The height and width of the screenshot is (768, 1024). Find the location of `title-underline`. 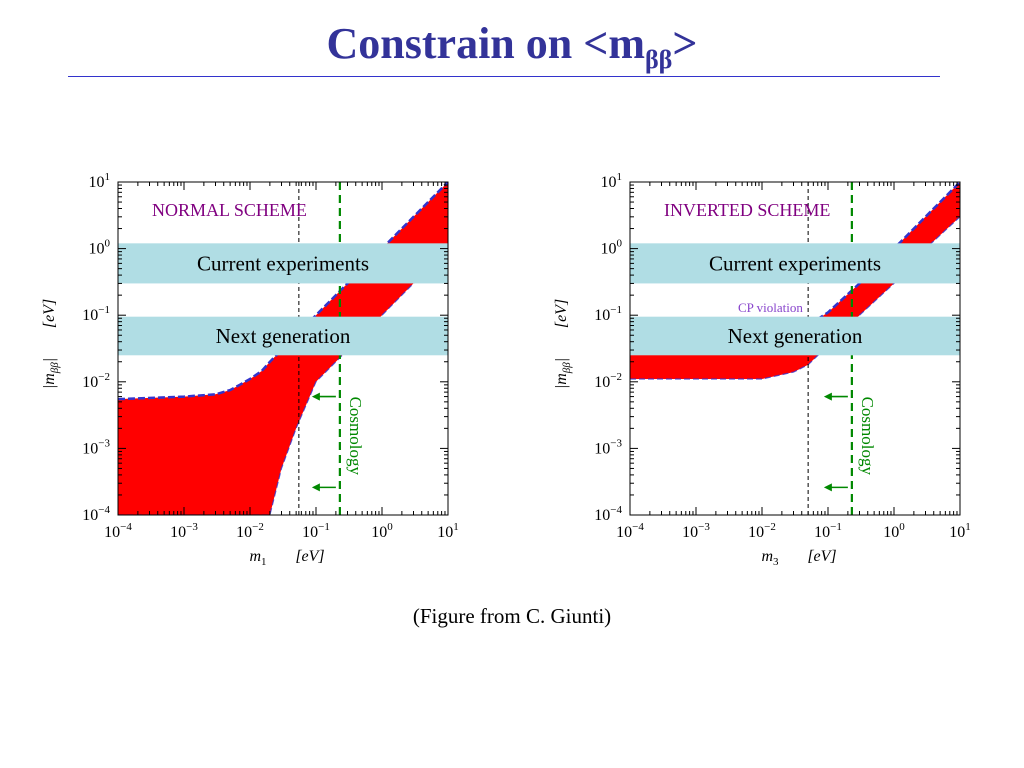

title-underline is located at coordinates (504, 76).